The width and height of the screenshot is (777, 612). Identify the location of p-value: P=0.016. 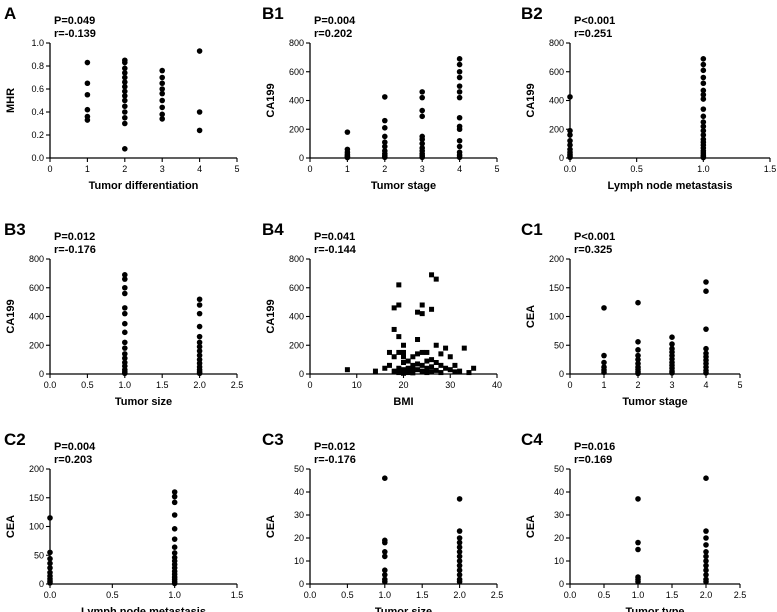
(594, 447).